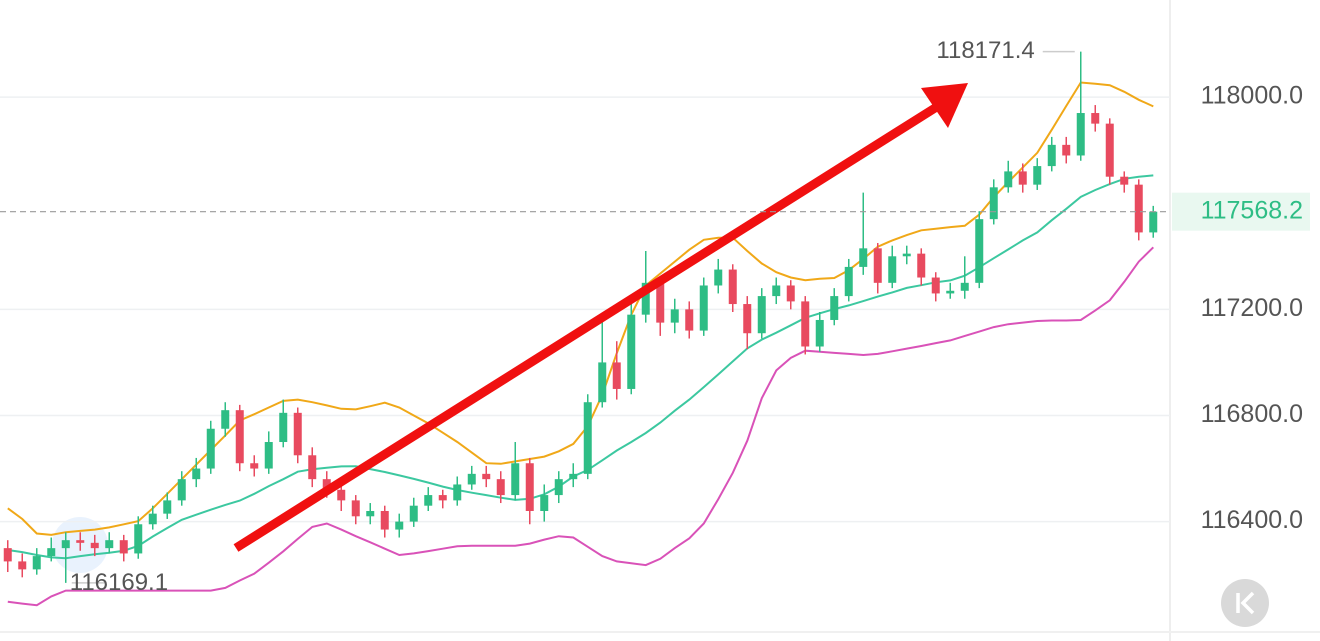  What do you see at coordinates (1252, 308) in the screenshot?
I see `y-tick-label: 117200.0` at bounding box center [1252, 308].